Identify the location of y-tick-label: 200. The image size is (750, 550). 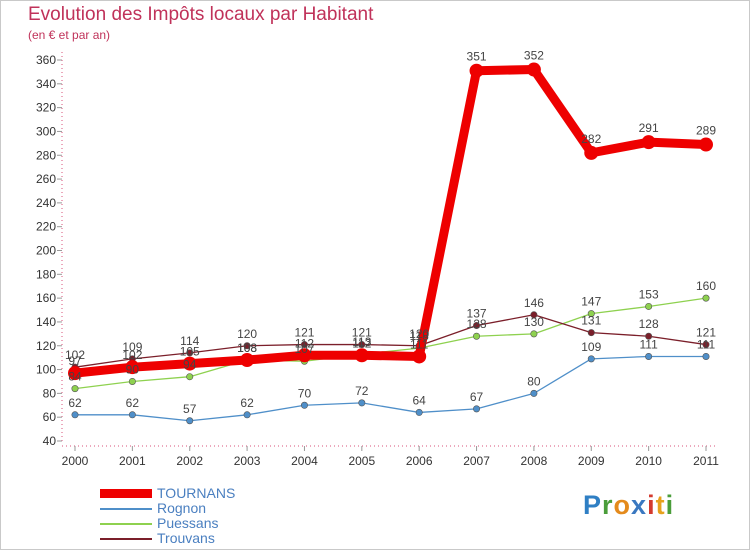
(46, 251).